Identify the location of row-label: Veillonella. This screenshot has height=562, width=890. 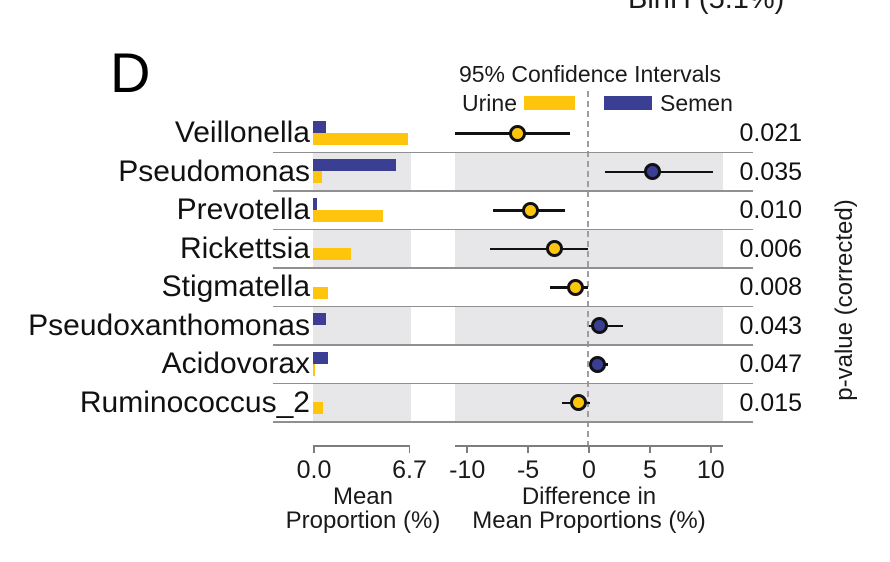
(242, 133).